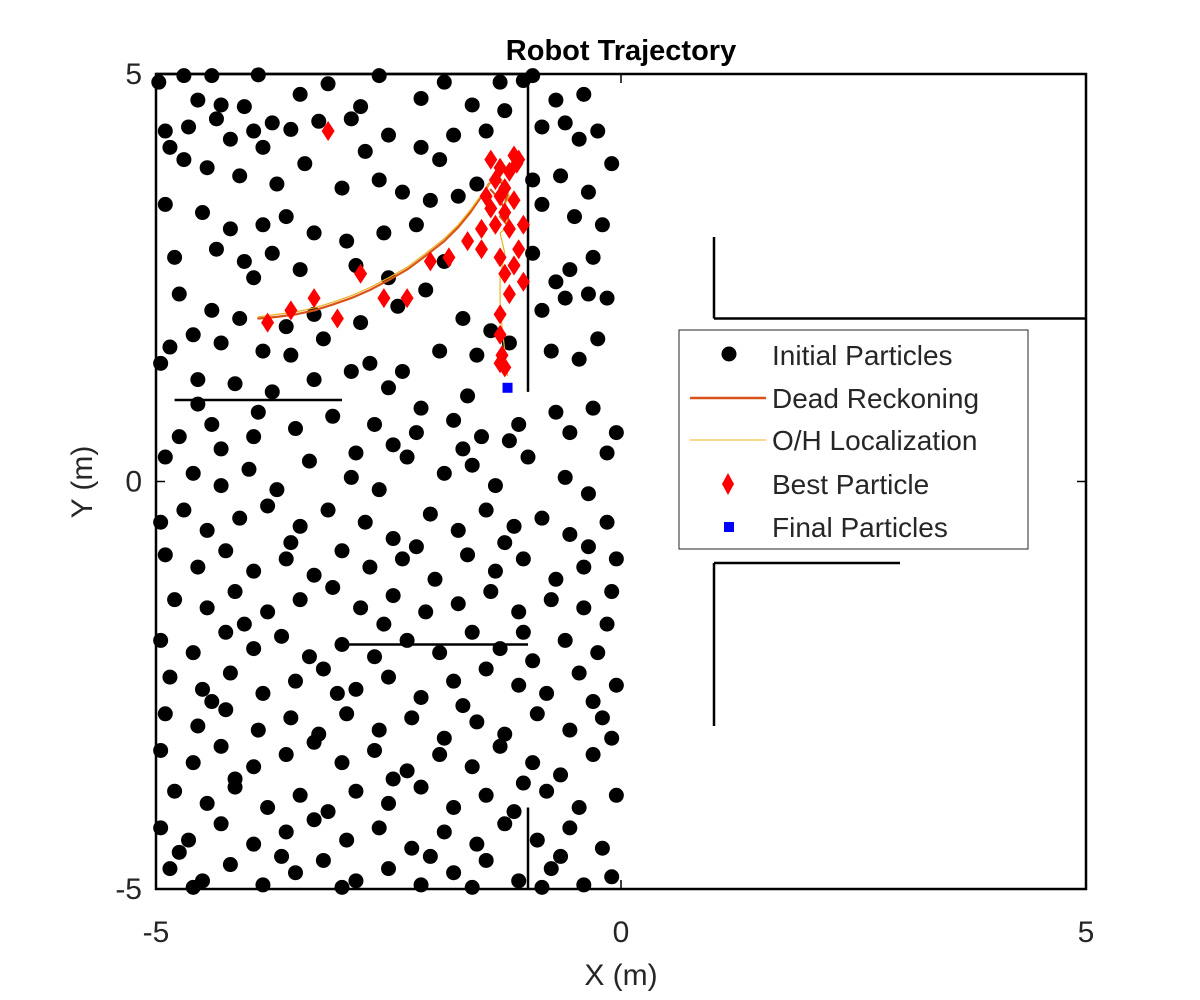 The image size is (1200, 1000). I want to click on legend-label-dead-reckoning: Dead Reckoning, so click(875, 398).